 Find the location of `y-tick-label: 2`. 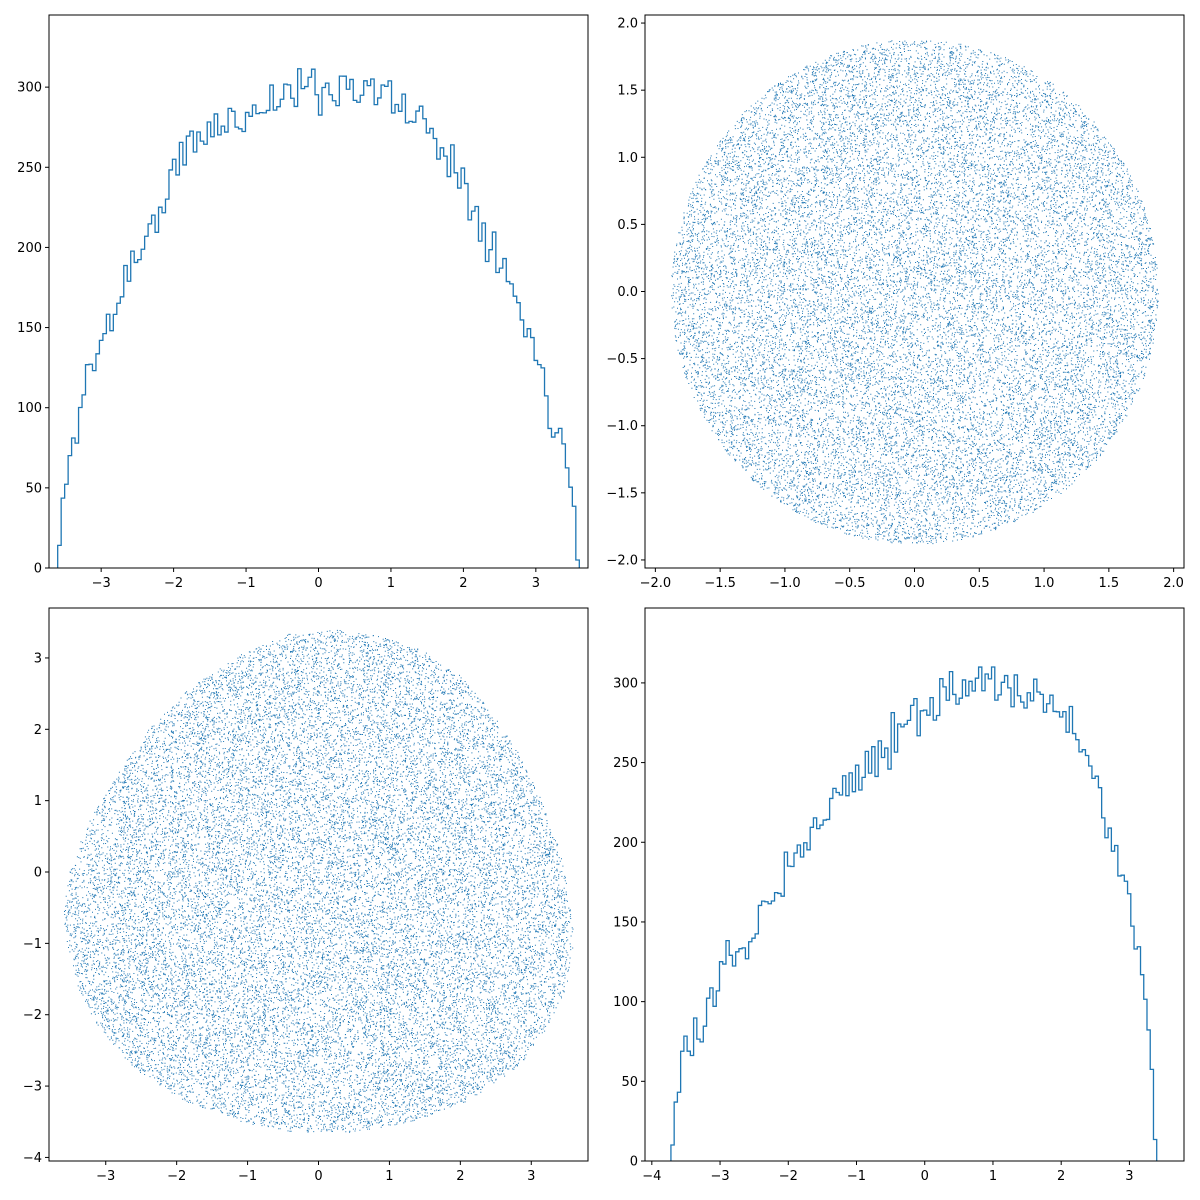

y-tick-label: 2 is located at coordinates (38, 730).